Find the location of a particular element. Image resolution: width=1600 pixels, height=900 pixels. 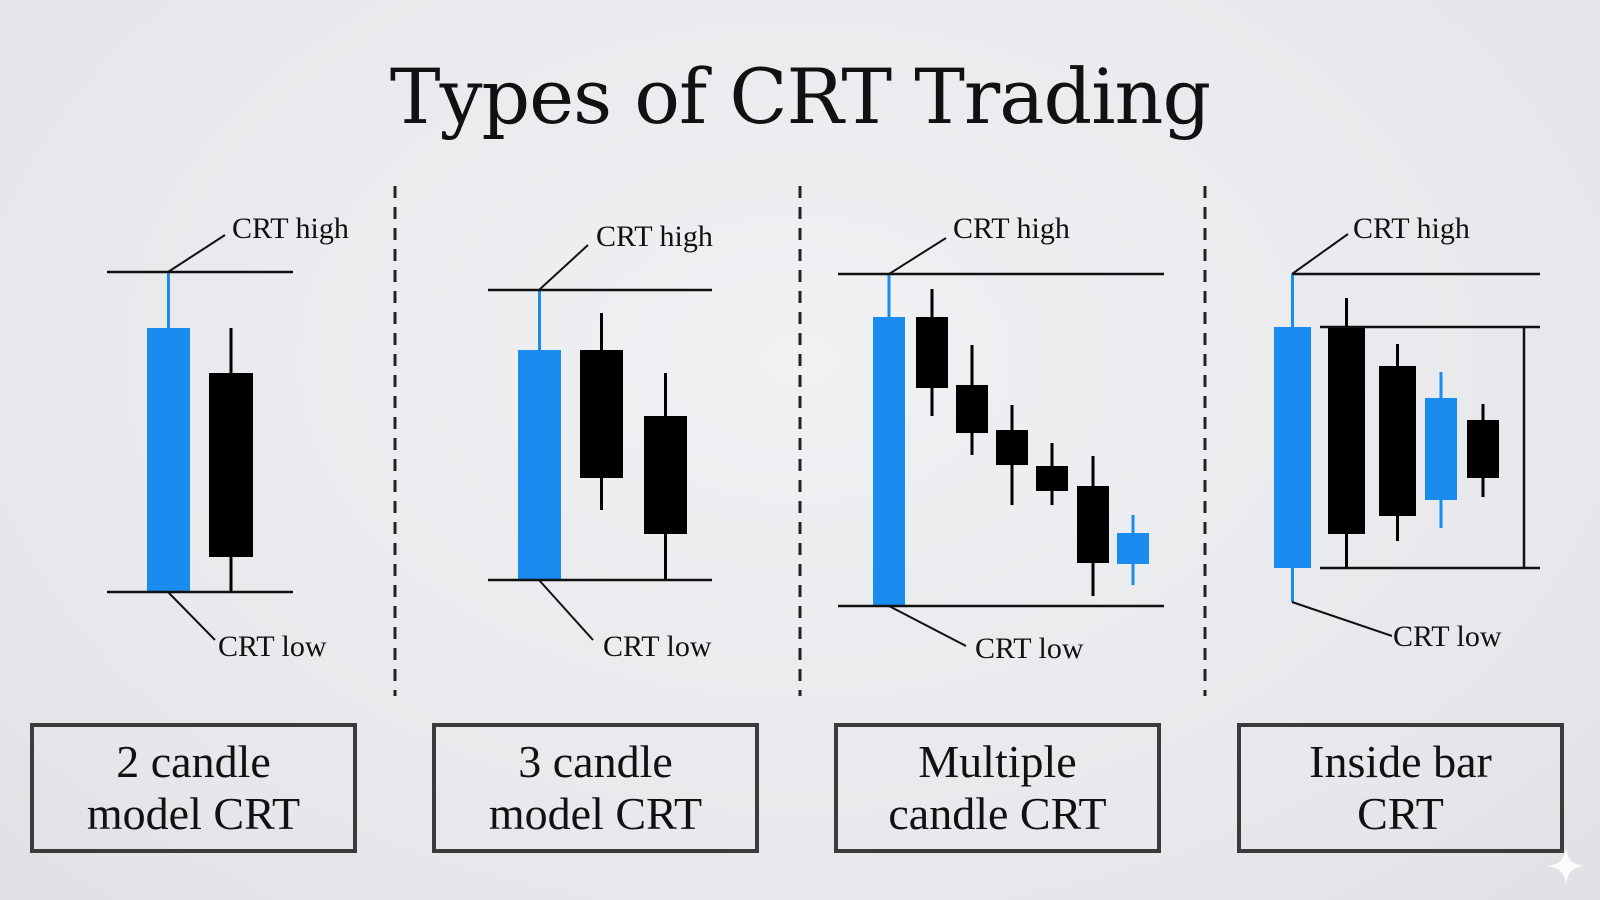

panel-4-candle-4-bull is located at coordinates (1441, 450).